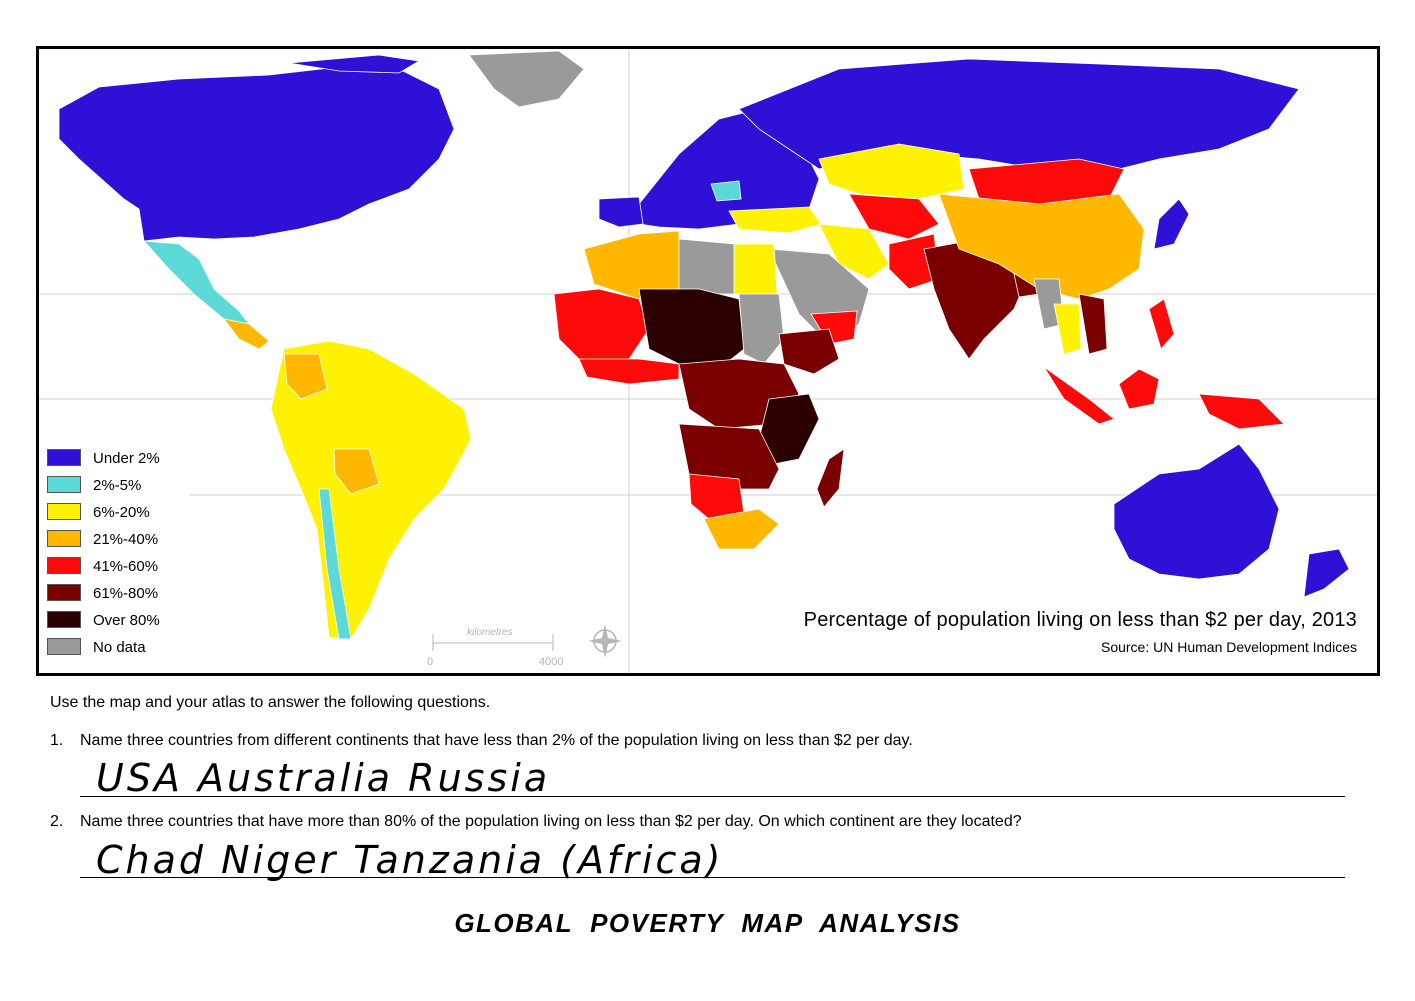 Image resolution: width=1415 pixels, height=1001 pixels. I want to click on legend-label: 21%-40%, so click(126, 539).